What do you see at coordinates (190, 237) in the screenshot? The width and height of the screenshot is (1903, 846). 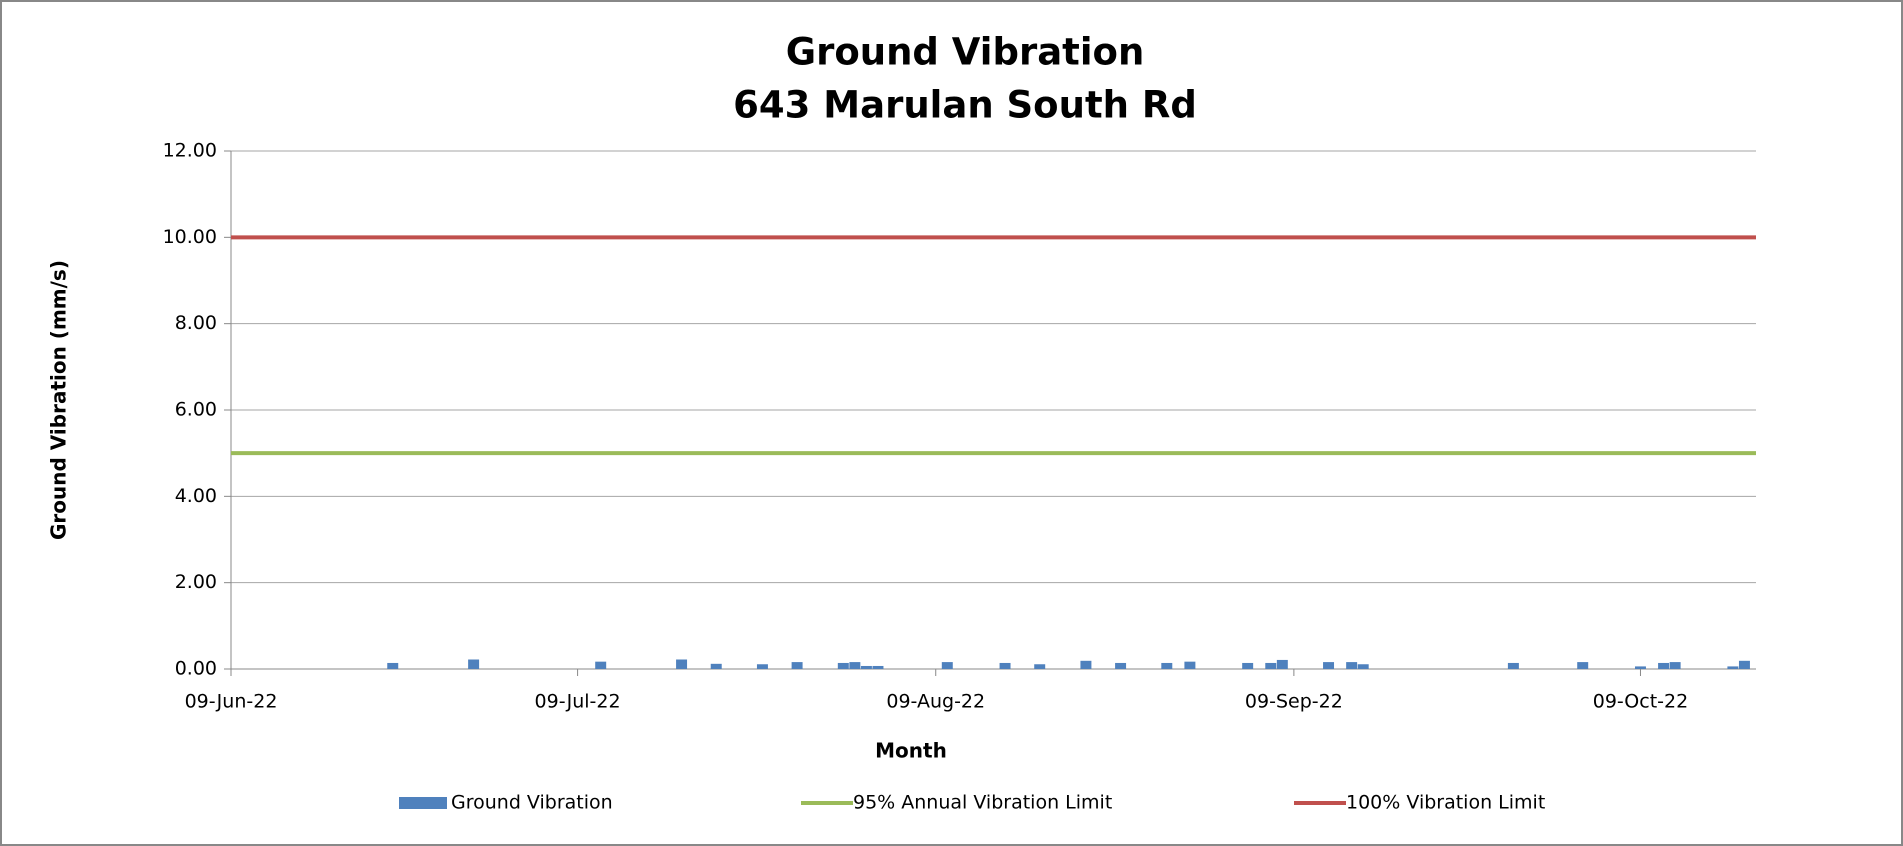 I see `y-tick-label: 10.00` at bounding box center [190, 237].